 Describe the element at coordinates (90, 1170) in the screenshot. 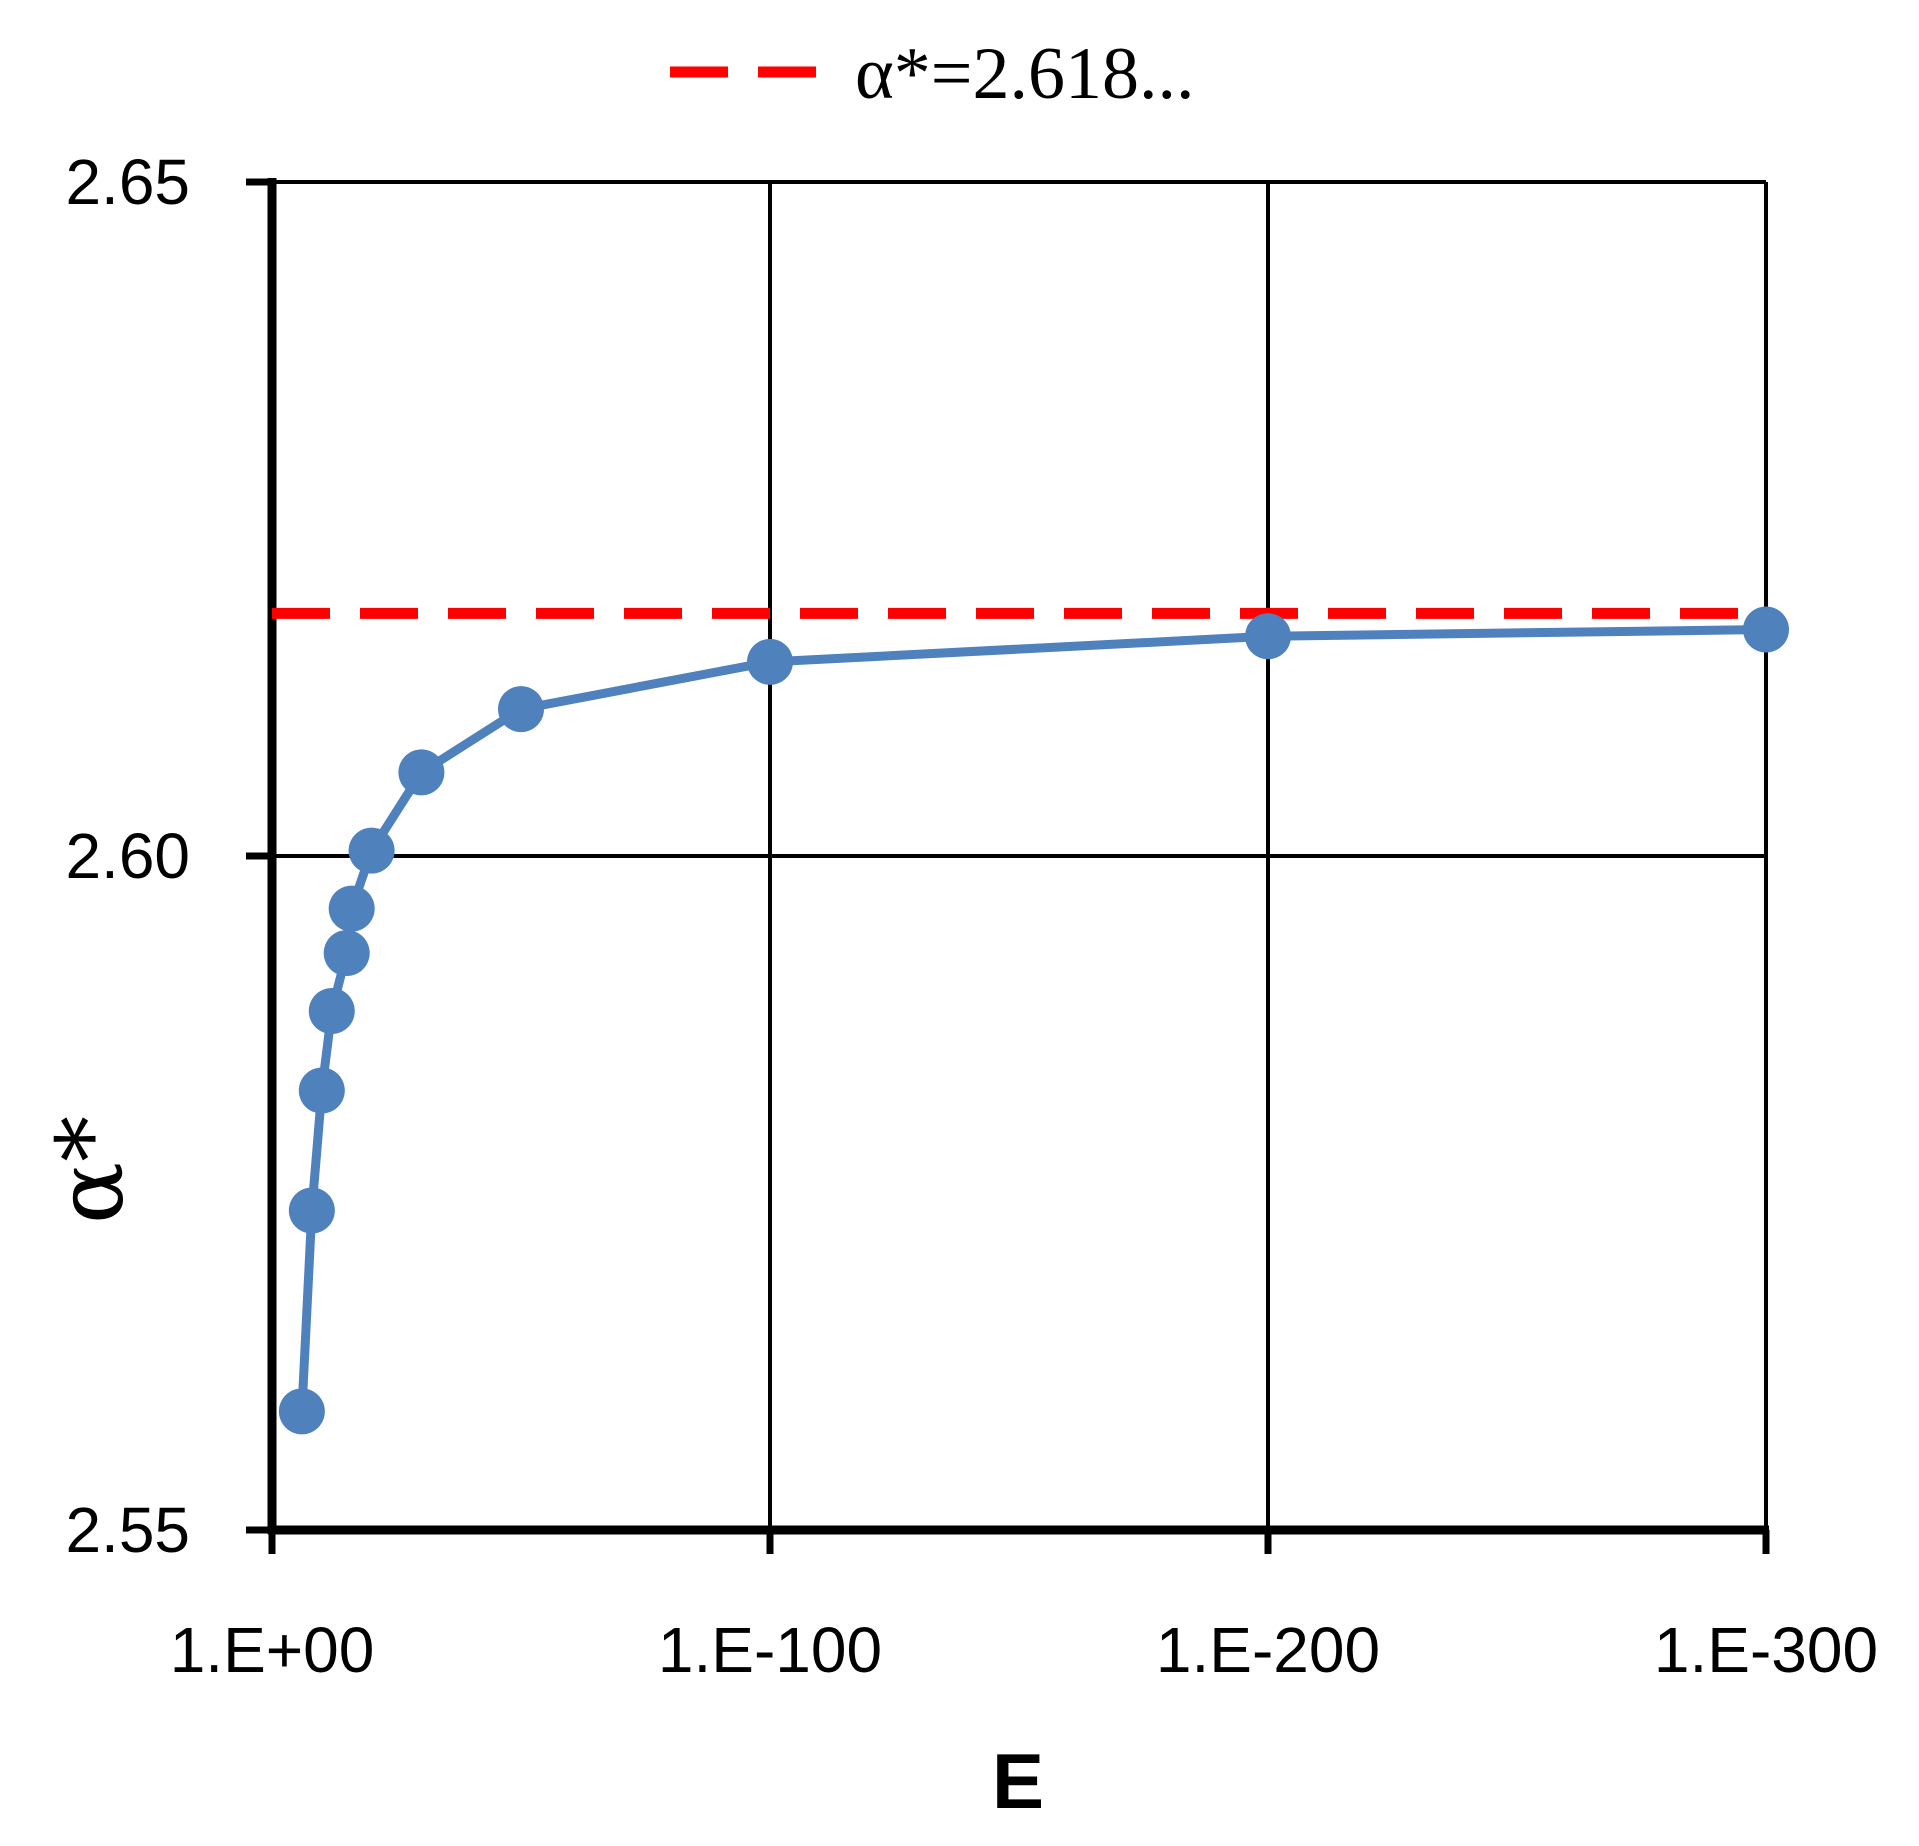

I see `y-axis-title: α*` at that location.